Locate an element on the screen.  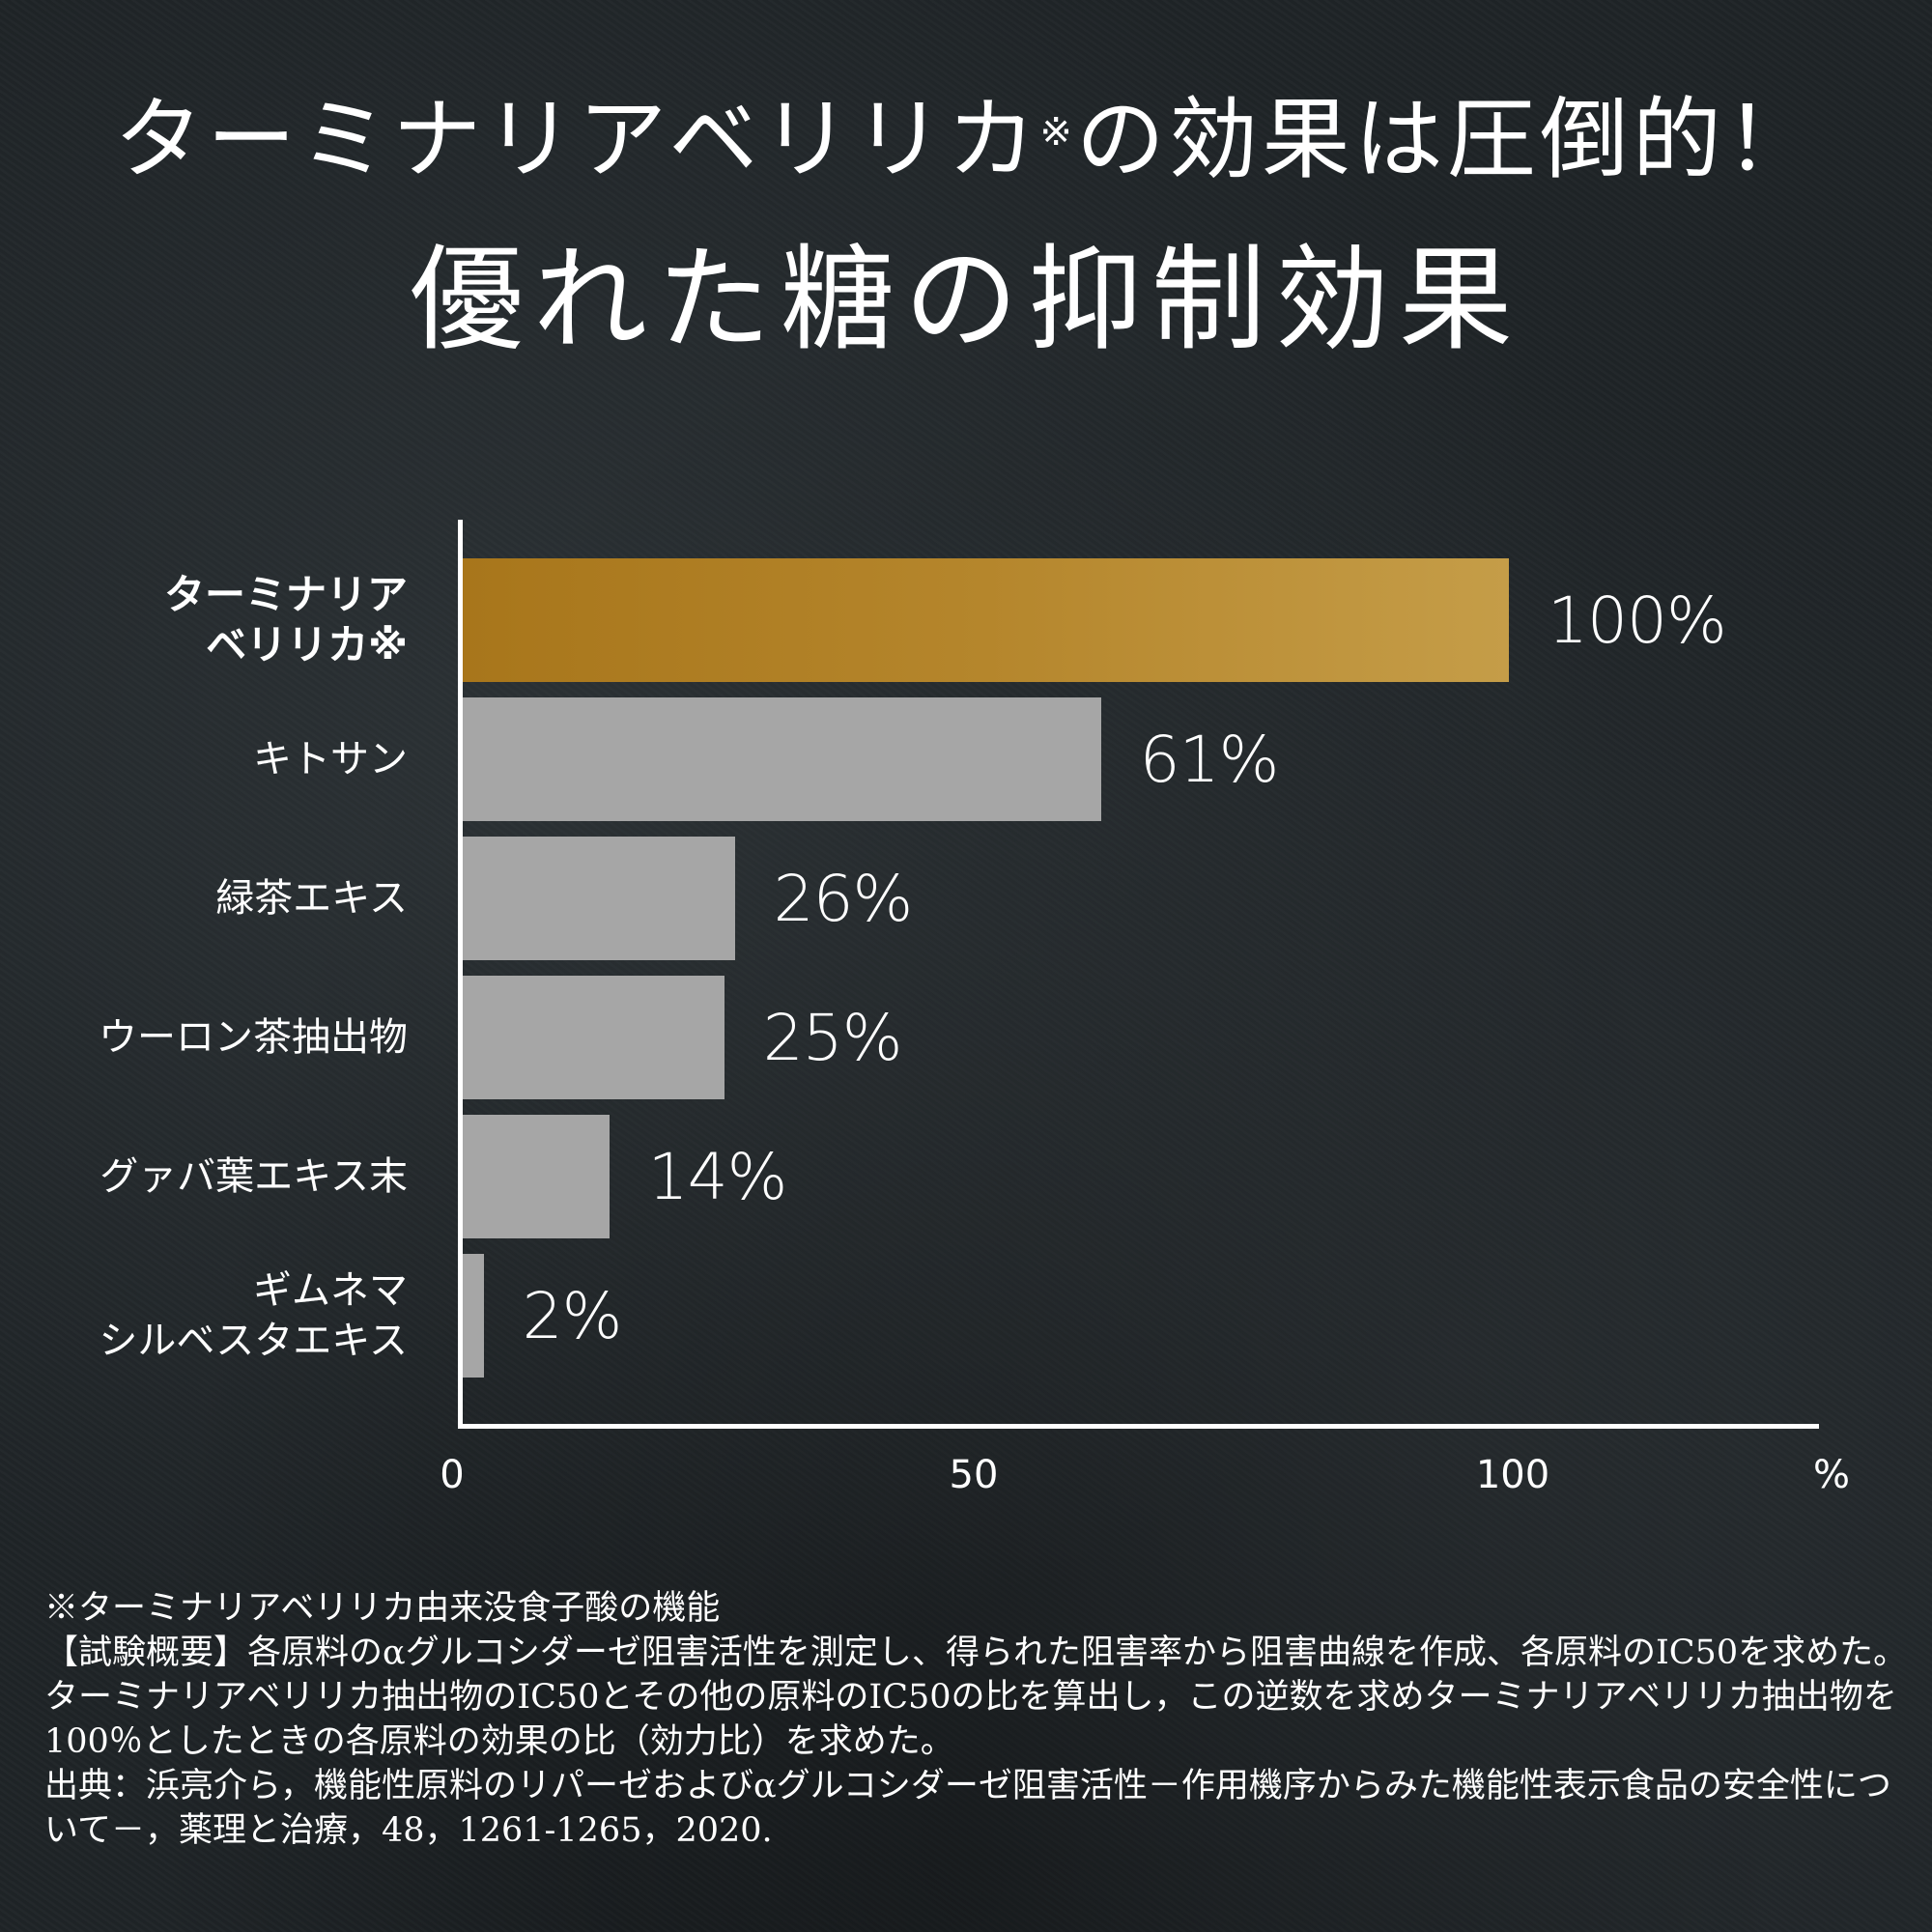
bar-highlight is located at coordinates (986, 620).